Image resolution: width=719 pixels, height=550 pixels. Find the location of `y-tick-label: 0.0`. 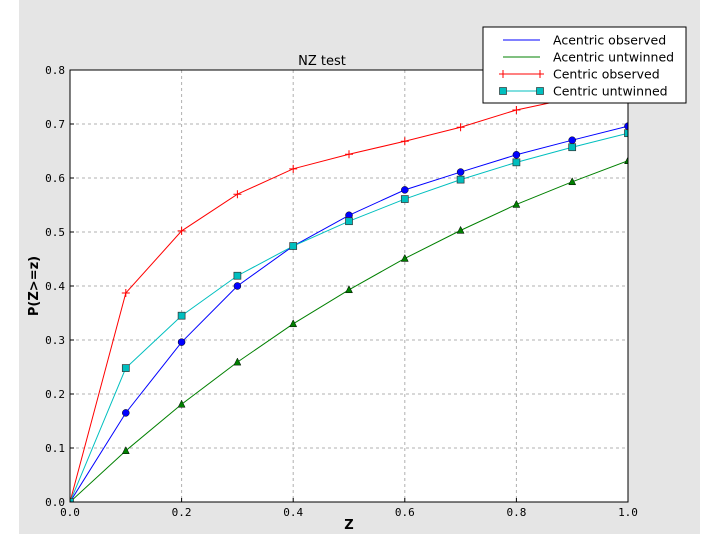

y-tick-label: 0.0 is located at coordinates (55, 502).